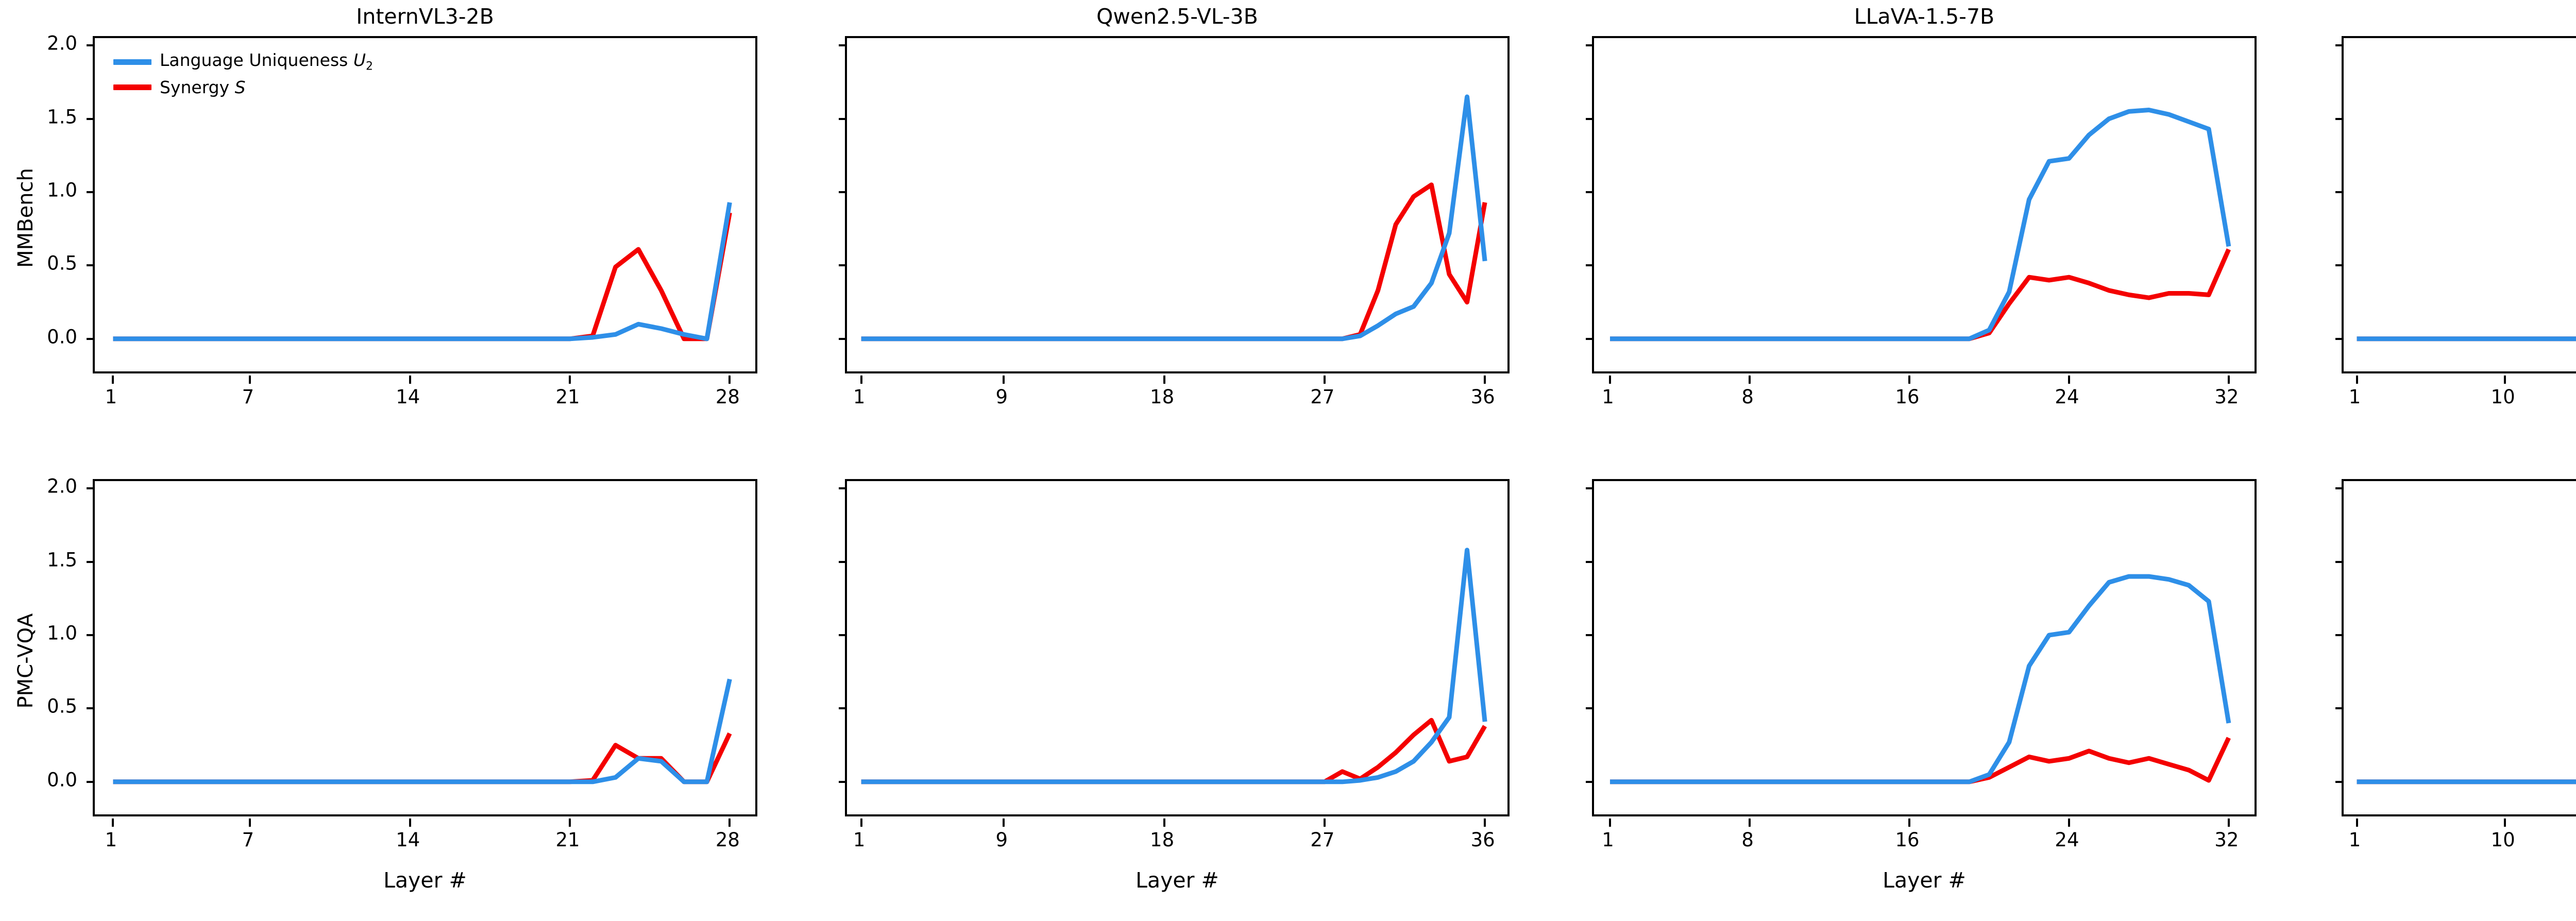 This screenshot has width=2576, height=921. What do you see at coordinates (408, 397) in the screenshot?
I see `x-tick-label: 14` at bounding box center [408, 397].